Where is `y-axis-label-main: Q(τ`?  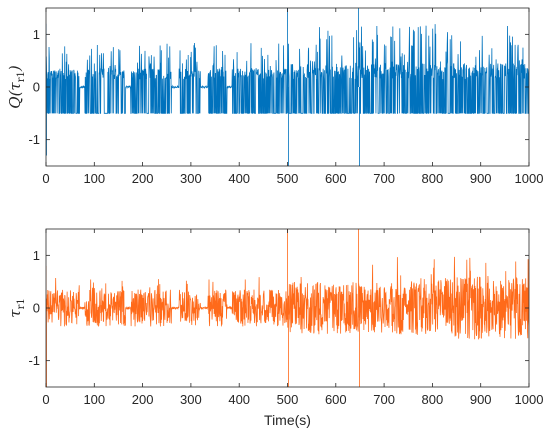 y-axis-label-main: Q(τ is located at coordinates (15, 95).